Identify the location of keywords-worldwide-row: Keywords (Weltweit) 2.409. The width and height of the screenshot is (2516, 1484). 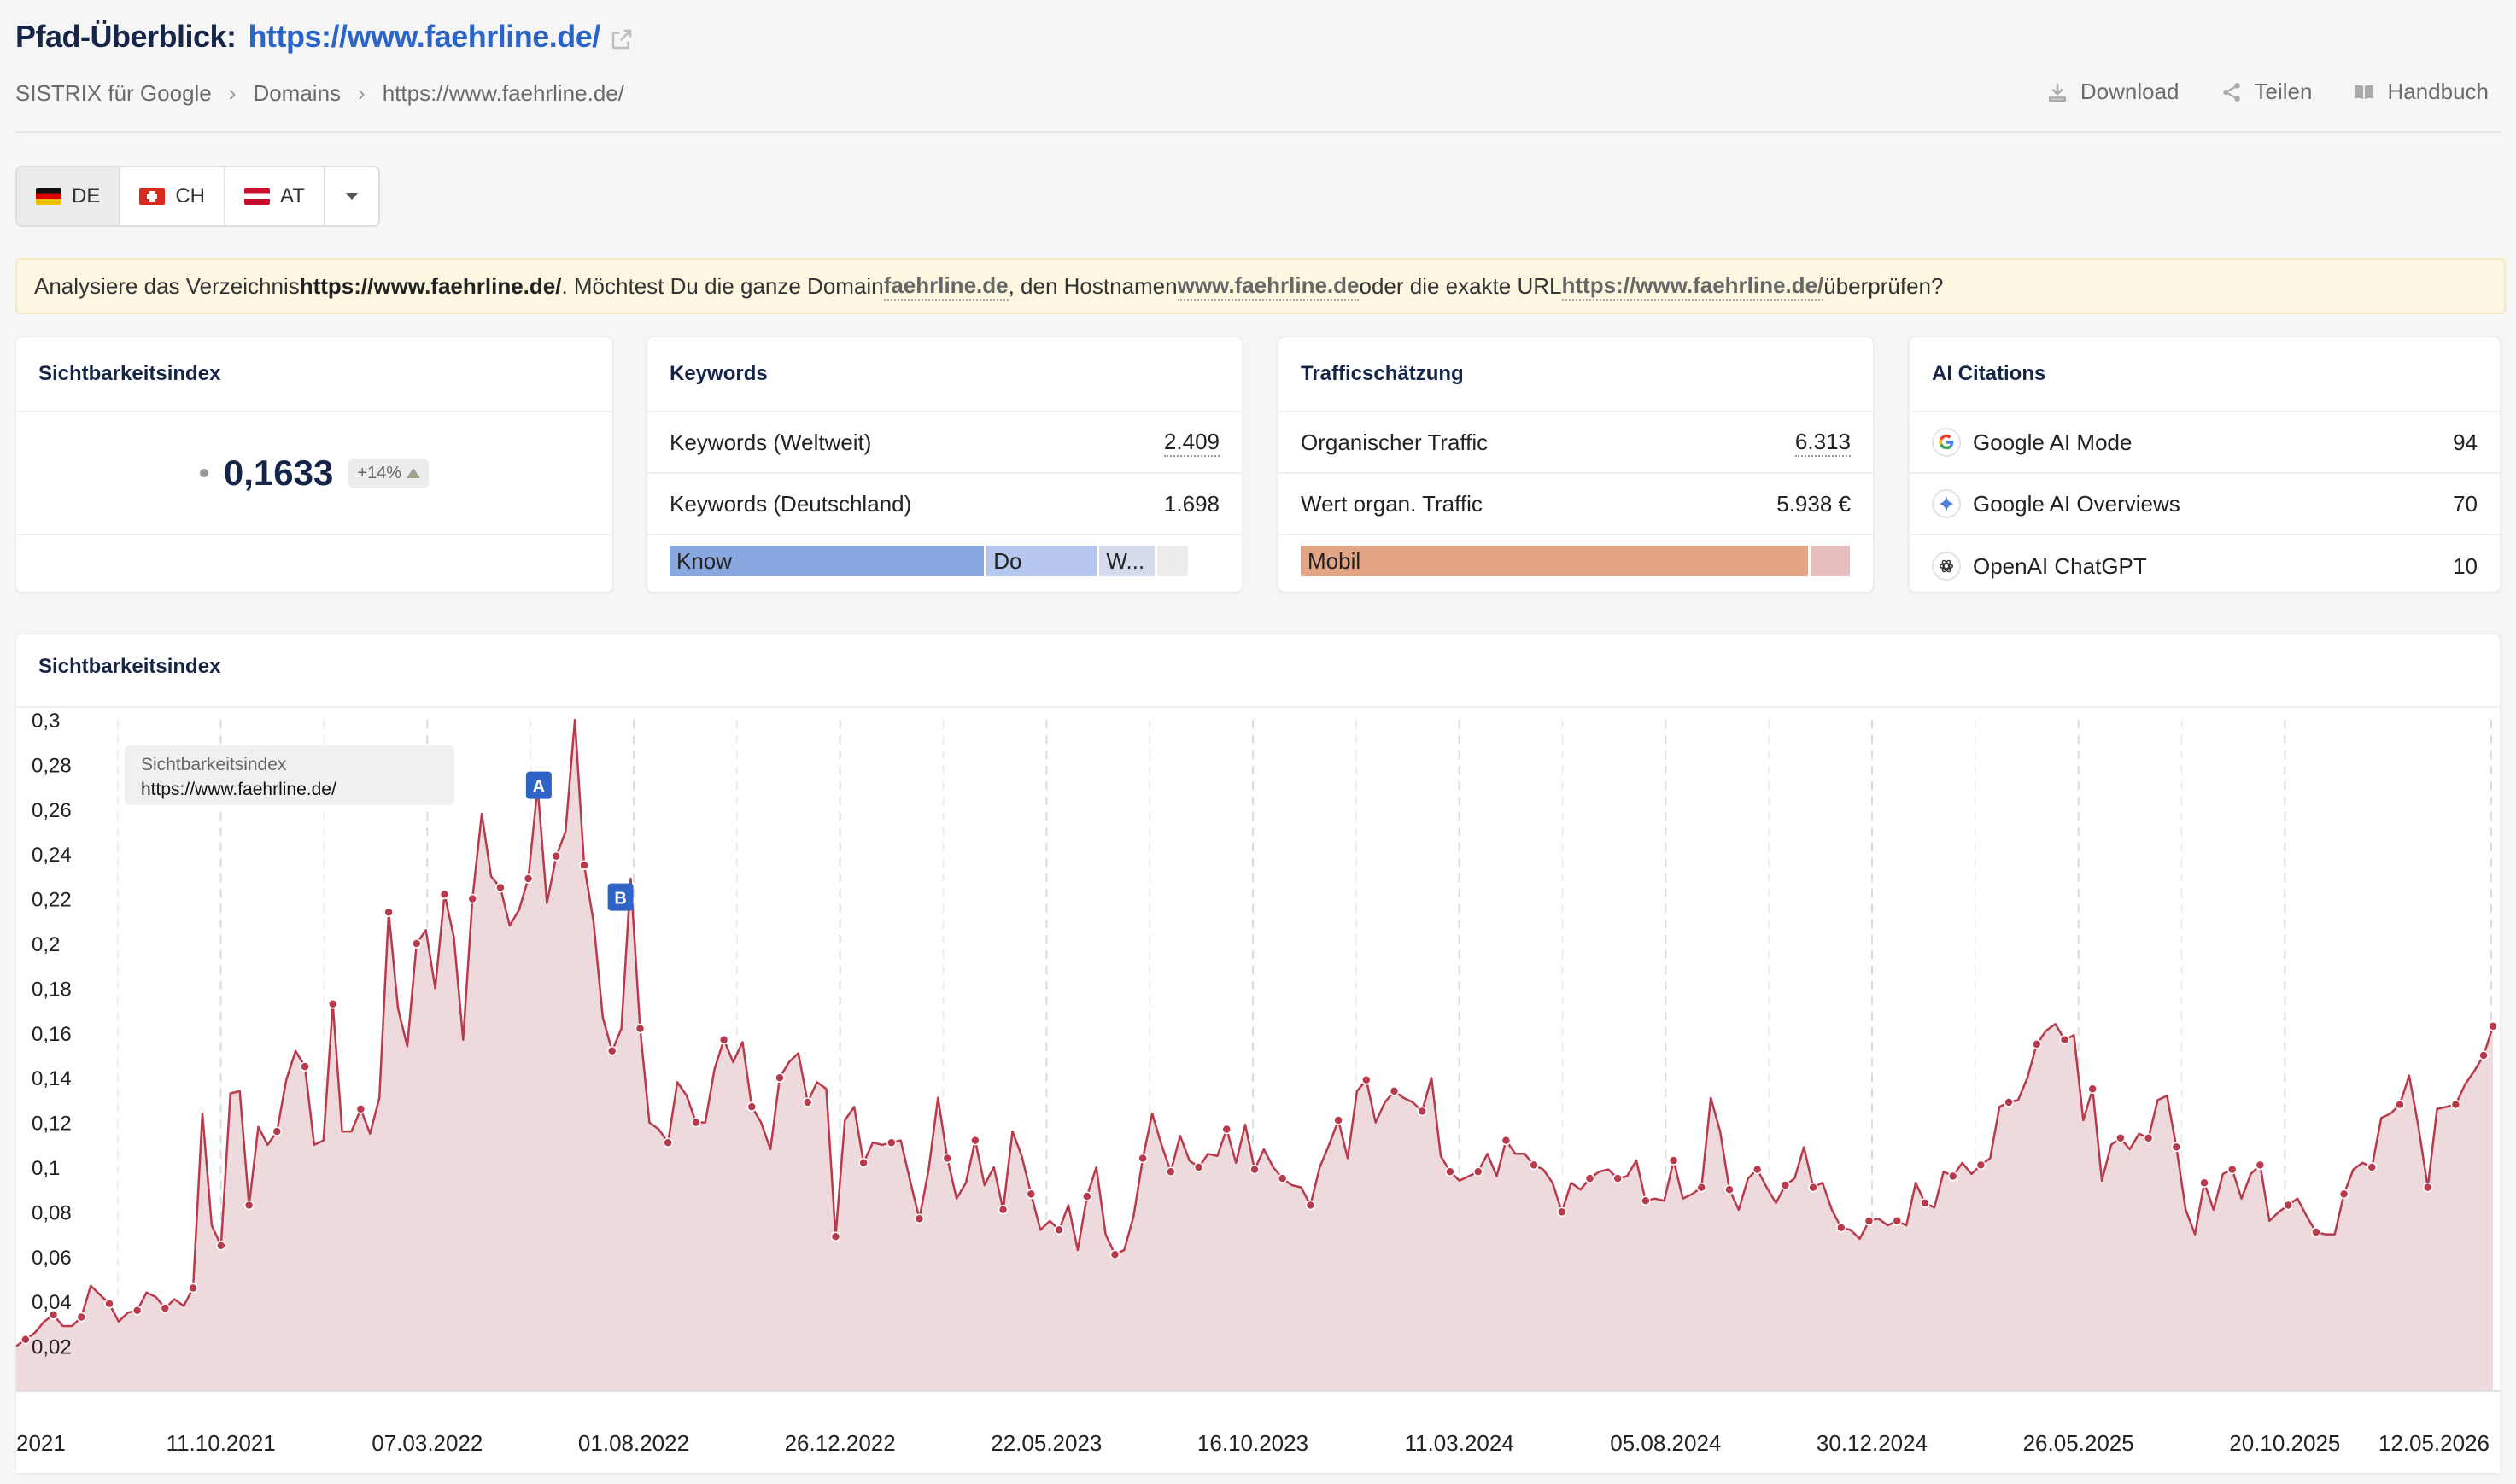
(945, 443).